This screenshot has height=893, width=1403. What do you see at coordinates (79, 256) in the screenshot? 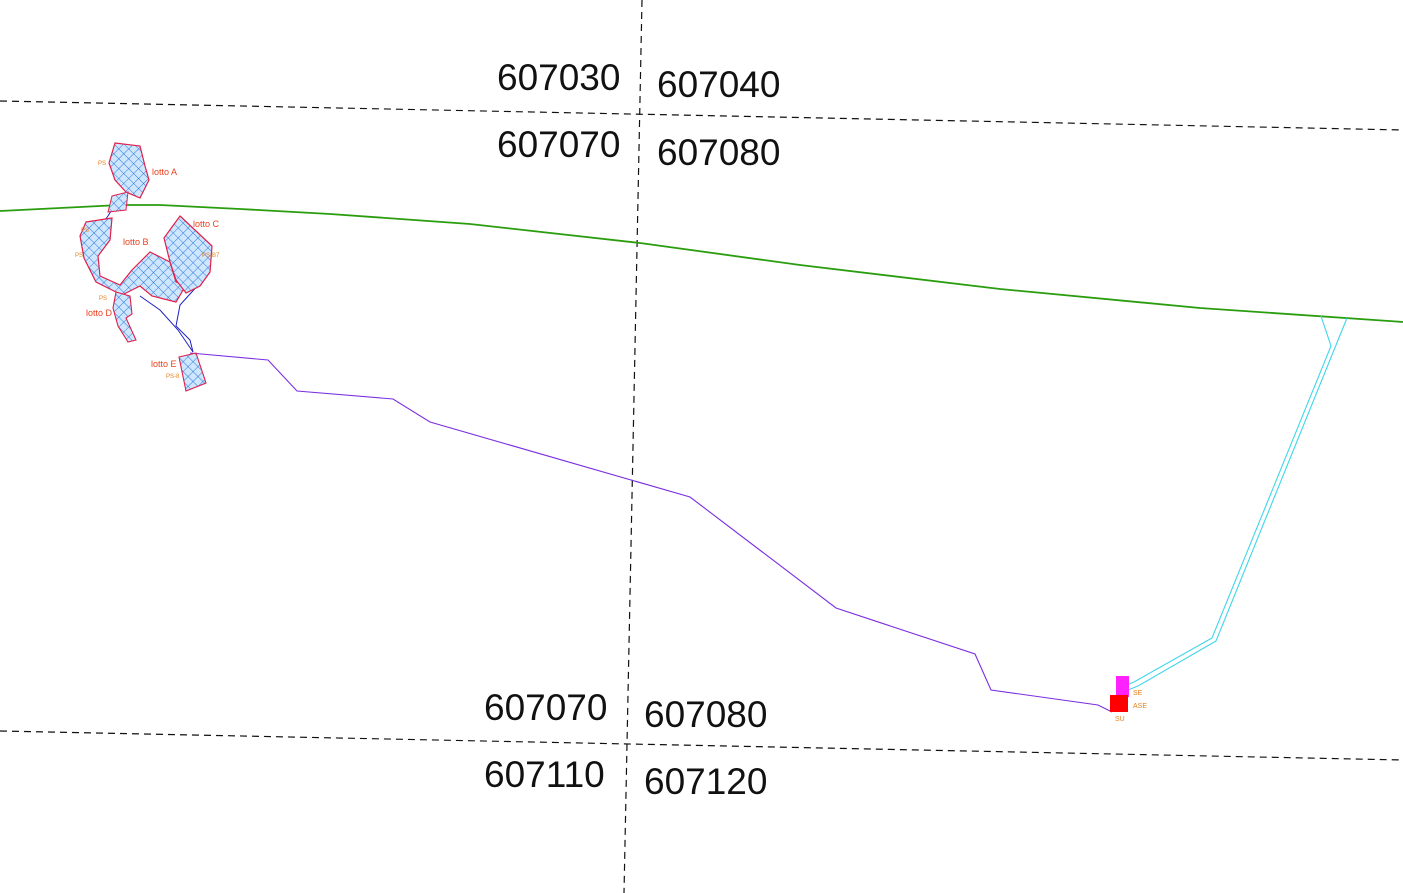
I see `ps-label-b2: PS` at bounding box center [79, 256].